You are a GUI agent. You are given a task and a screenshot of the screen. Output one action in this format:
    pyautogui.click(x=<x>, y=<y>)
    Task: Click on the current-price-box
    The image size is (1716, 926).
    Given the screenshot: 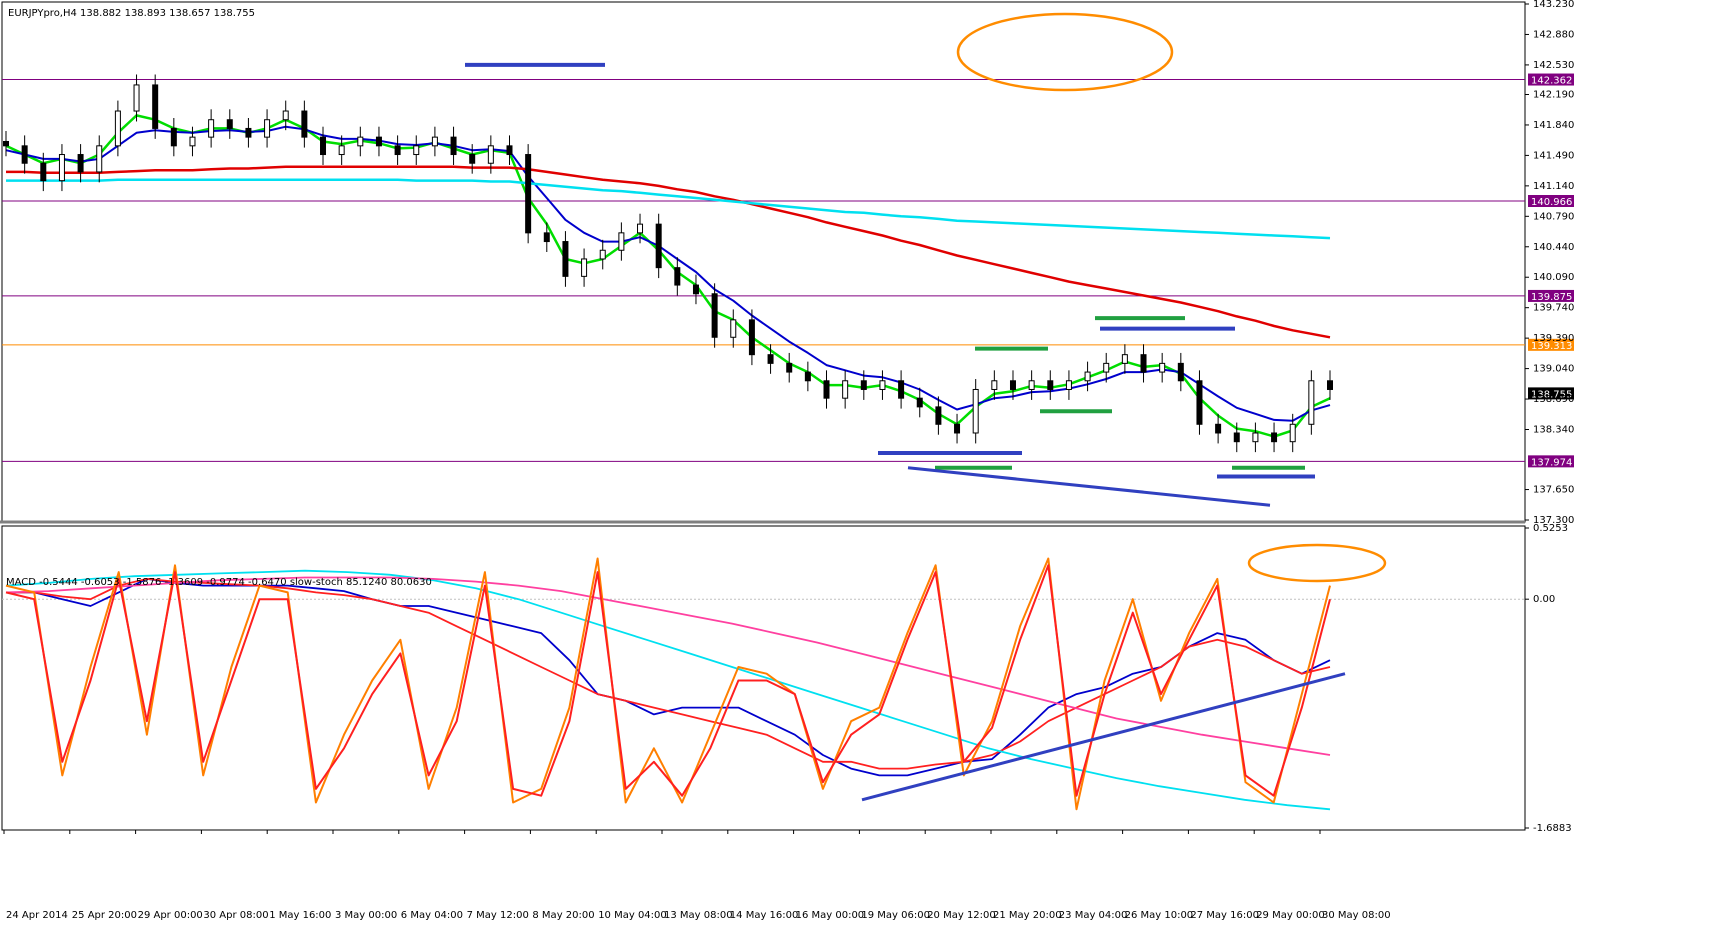 What is the action you would take?
    pyautogui.click(x=1551, y=393)
    